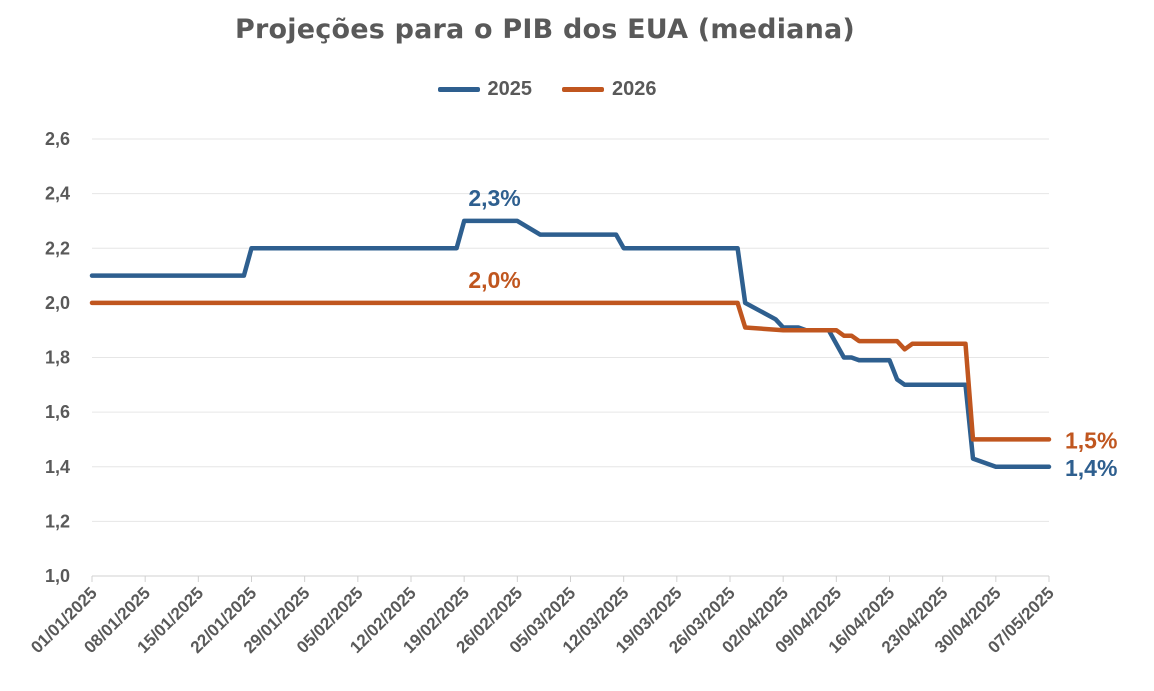 This screenshot has width=1154, height=691. What do you see at coordinates (545, 29) in the screenshot?
I see `chart-title: Projeções para o PIB dos EUA (mediana)` at bounding box center [545, 29].